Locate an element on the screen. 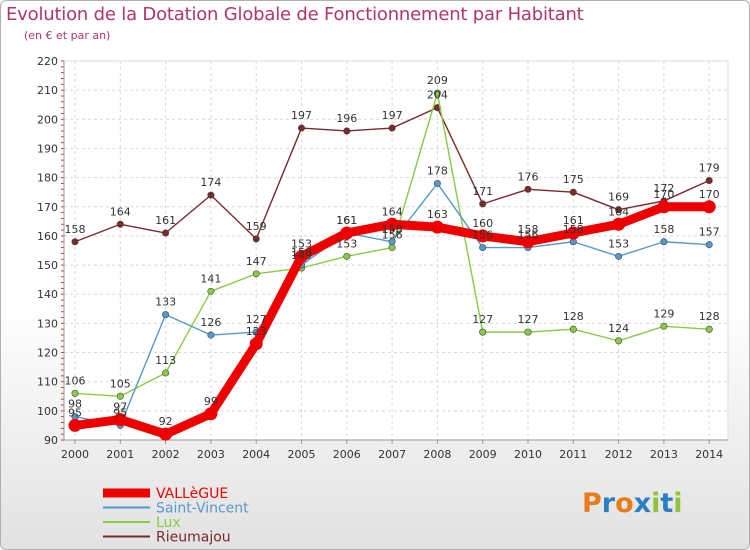  data-label-rieumajou: 172 is located at coordinates (663, 188).